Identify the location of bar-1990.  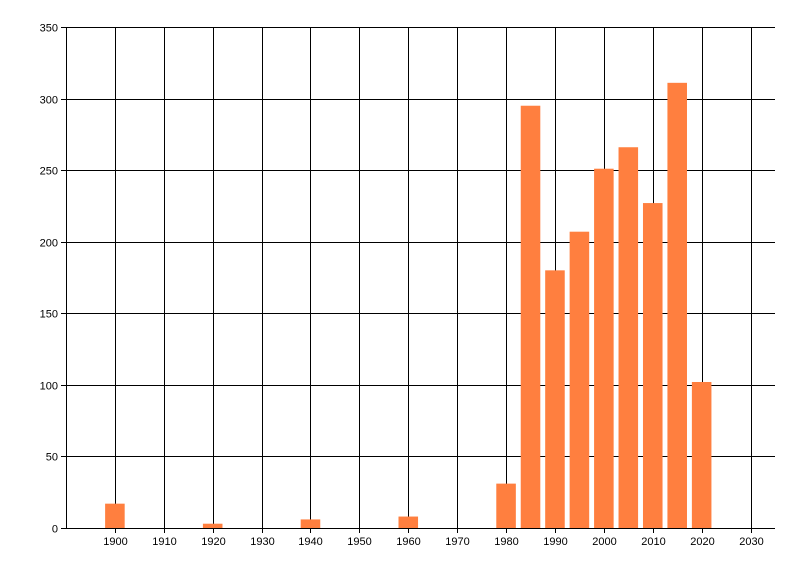
(555, 399).